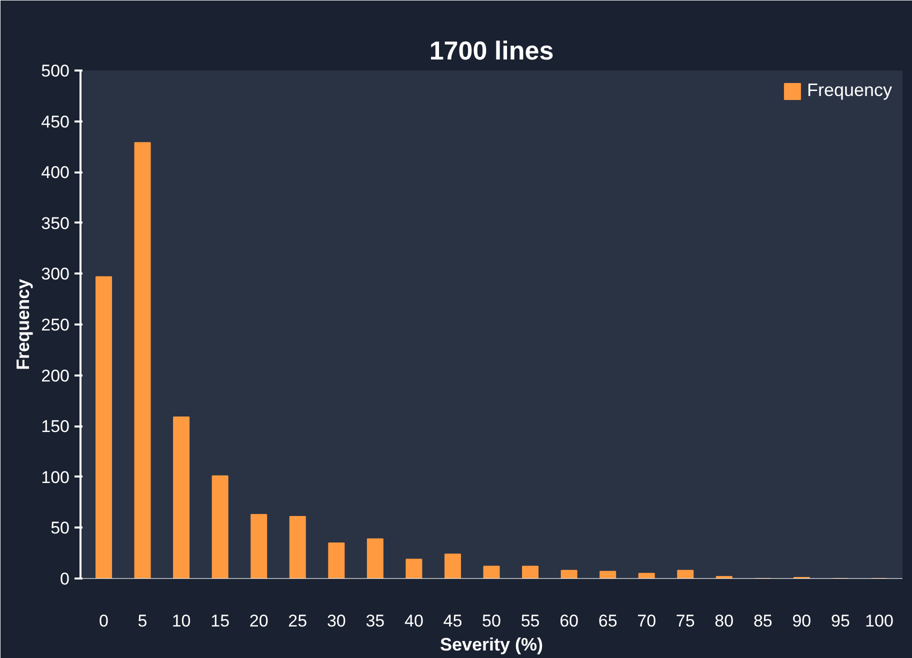 The width and height of the screenshot is (912, 658). I want to click on y-tick-label: 500, so click(55, 71).